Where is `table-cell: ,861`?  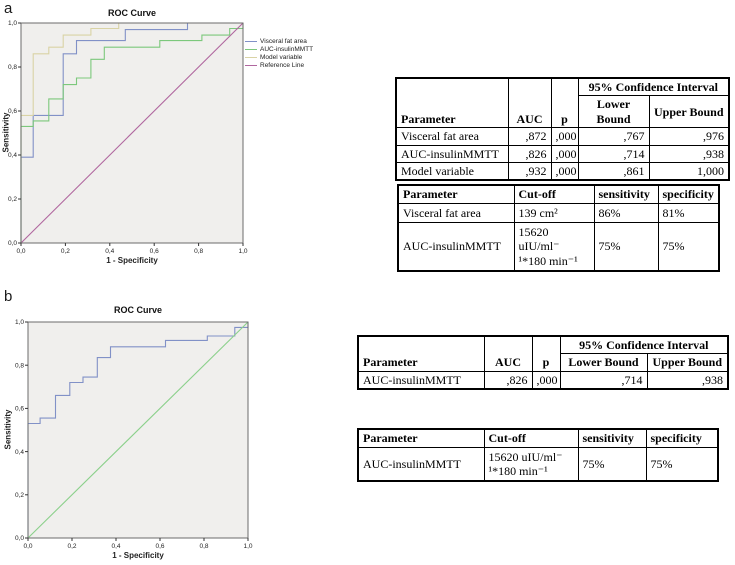
table-cell: ,861 is located at coordinates (613, 171).